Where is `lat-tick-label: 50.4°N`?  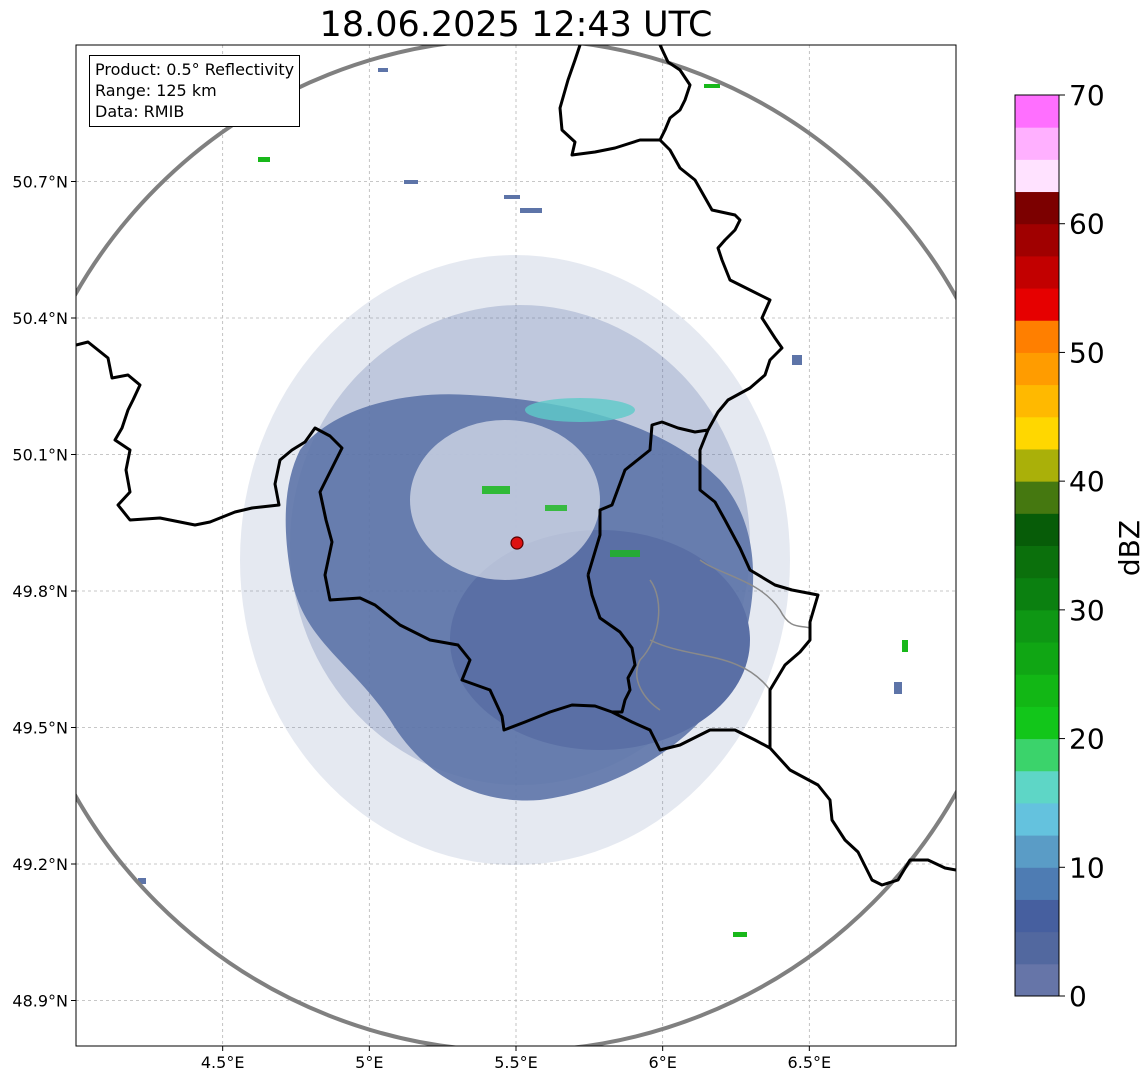 lat-tick-label: 50.4°N is located at coordinates (40, 318).